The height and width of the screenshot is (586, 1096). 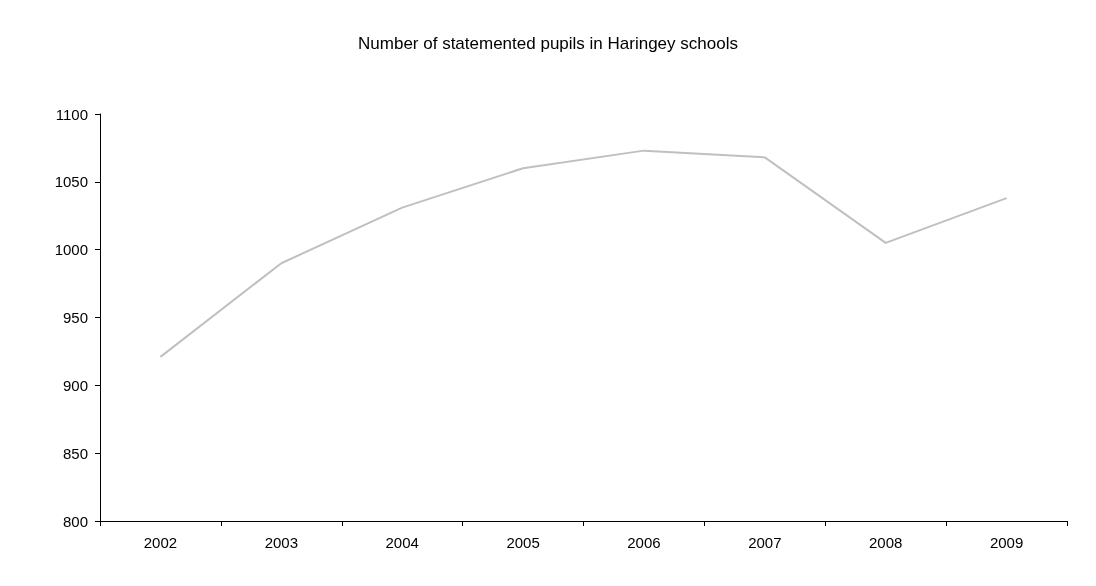 I want to click on x-tick-label: 2003, so click(x=281, y=542).